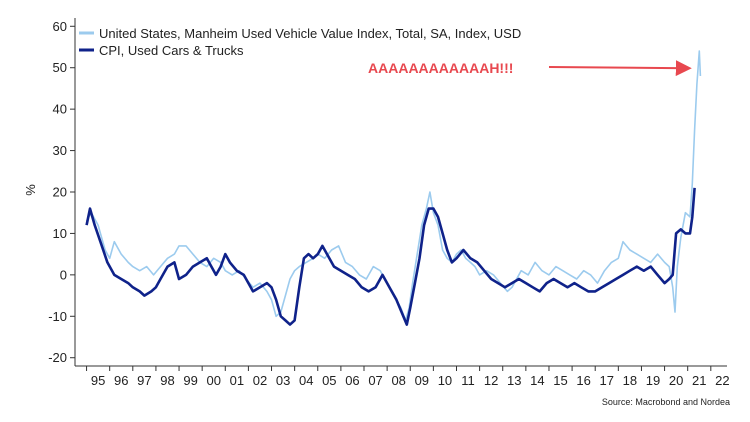 This screenshot has width=750, height=422. Describe the element at coordinates (260, 380) in the screenshot. I see `x-tick-label: 02` at that location.